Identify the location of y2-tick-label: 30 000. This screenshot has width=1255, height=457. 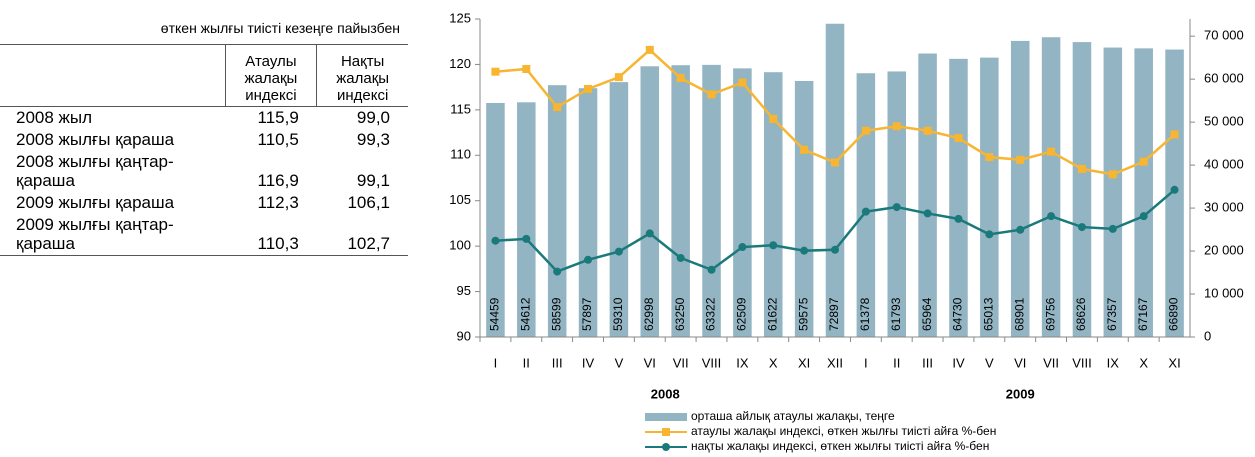
(1224, 207).